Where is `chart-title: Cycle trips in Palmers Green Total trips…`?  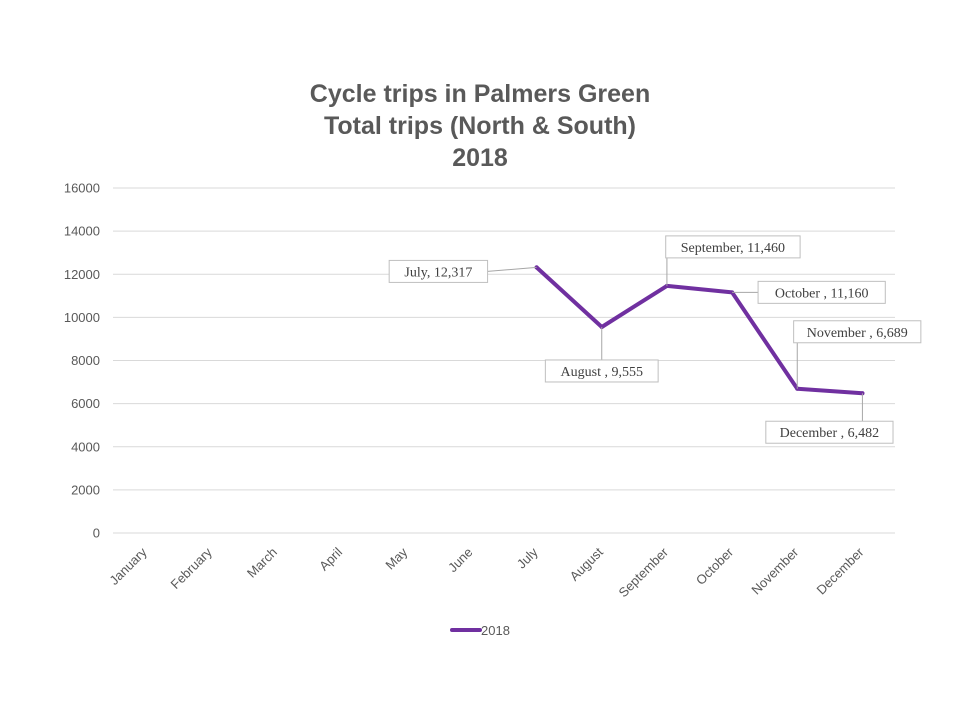 chart-title: Cycle trips in Palmers Green Total trips… is located at coordinates (480, 126).